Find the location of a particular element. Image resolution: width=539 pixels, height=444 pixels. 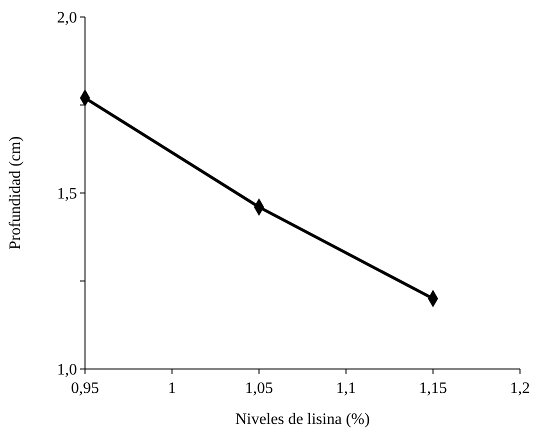

x-tick-label: 1,05 is located at coordinates (259, 388).